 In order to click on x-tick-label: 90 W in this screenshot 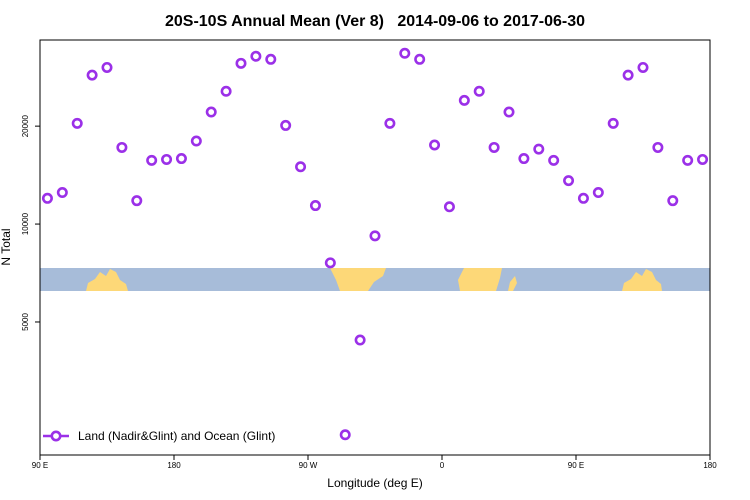, I will do `click(308, 465)`.